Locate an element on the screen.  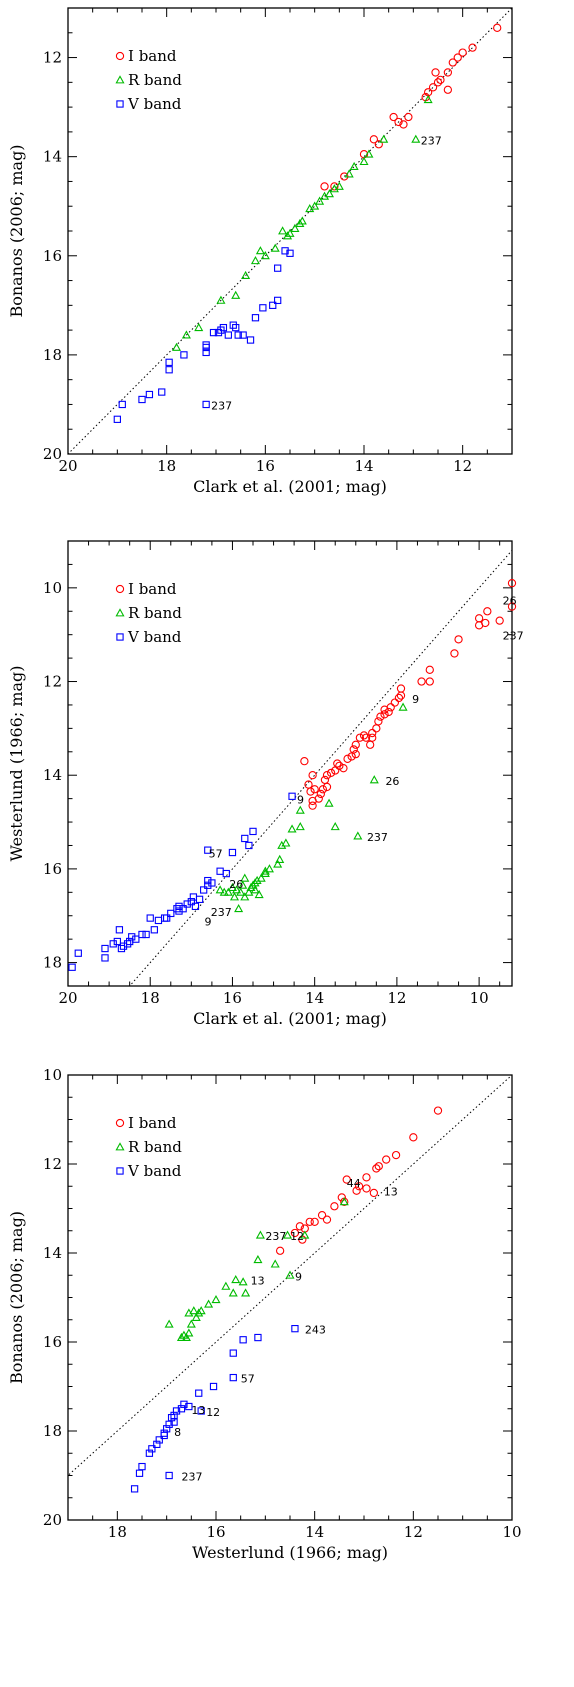
point-annotation: 12 is located at coordinates (213, 1412).